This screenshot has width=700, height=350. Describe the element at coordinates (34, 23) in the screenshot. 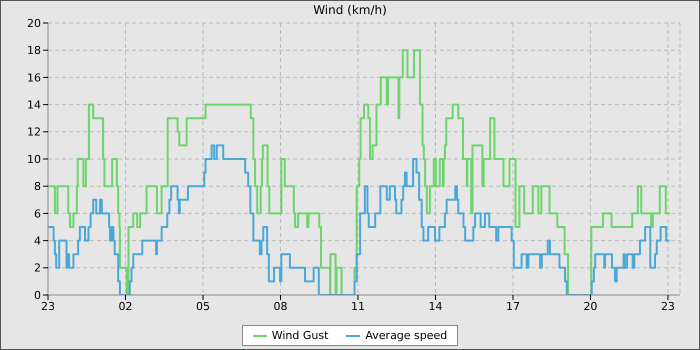

I see `y-tick-label: 20` at that location.